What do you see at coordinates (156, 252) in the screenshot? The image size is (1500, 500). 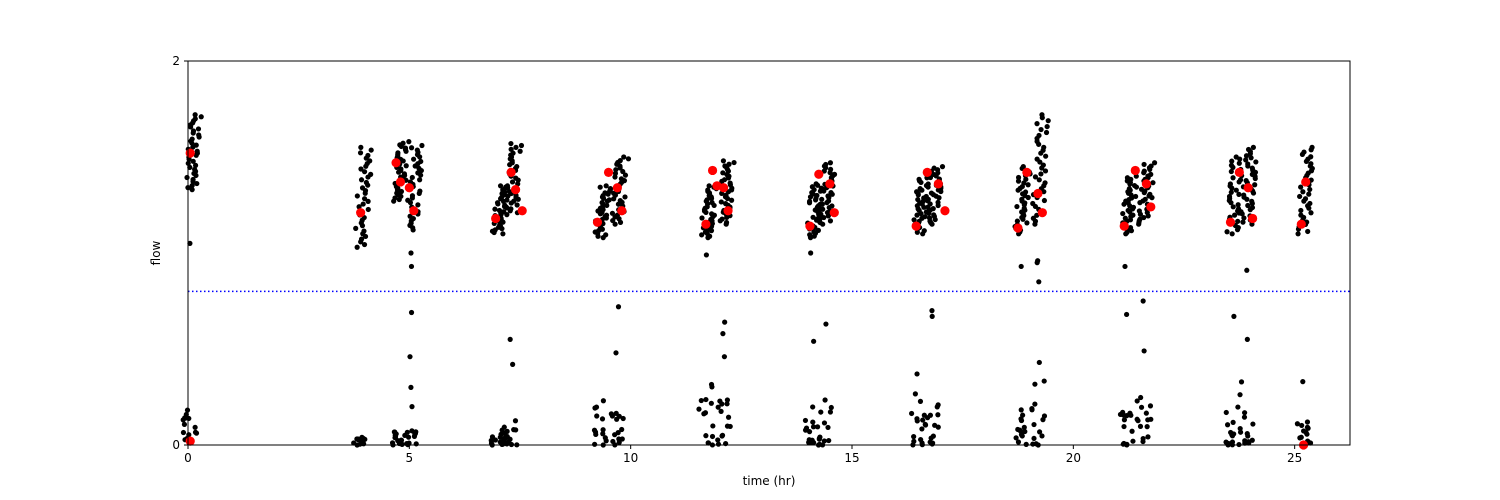 I see `y-axis-label: flow` at bounding box center [156, 252].